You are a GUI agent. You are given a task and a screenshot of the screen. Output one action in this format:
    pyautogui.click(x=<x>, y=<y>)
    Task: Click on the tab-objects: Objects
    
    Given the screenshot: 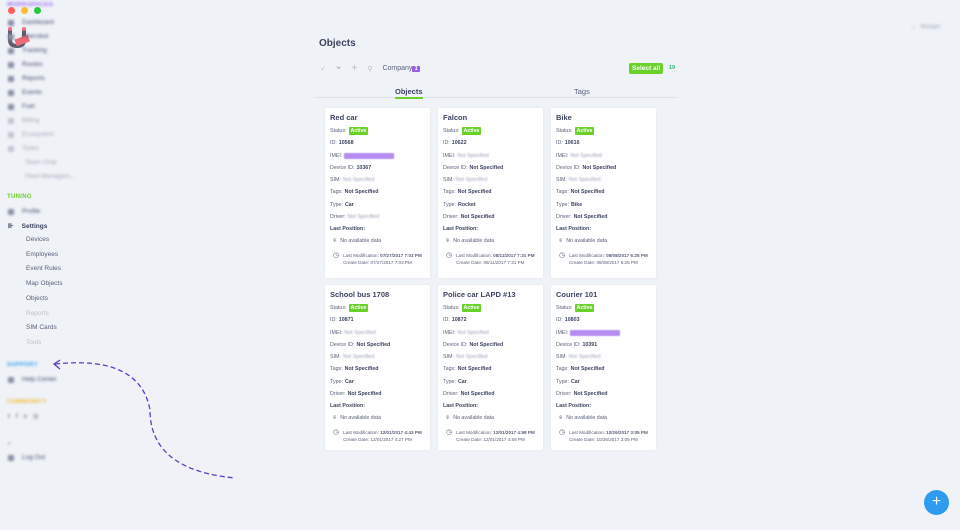 What is the action you would take?
    pyautogui.click(x=409, y=93)
    